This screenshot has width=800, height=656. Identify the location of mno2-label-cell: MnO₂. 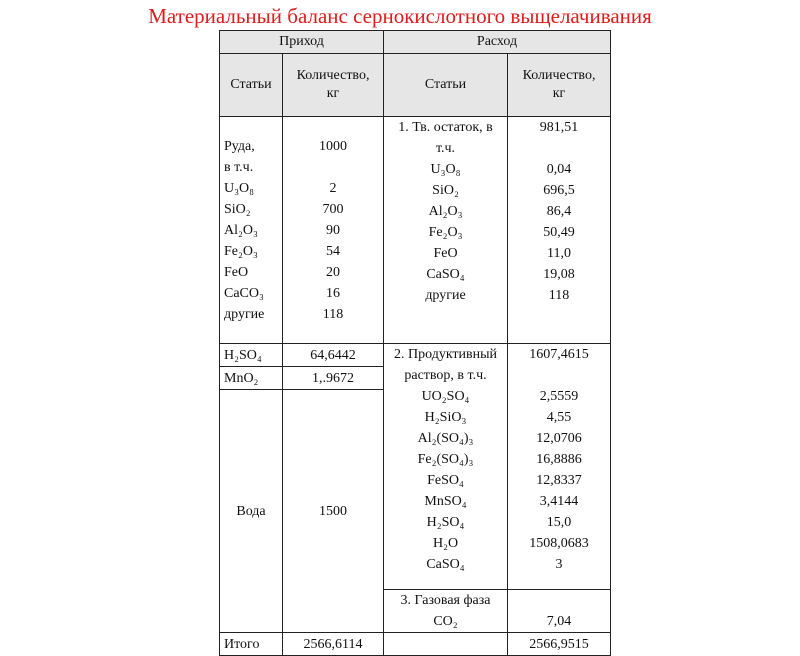
(251, 378).